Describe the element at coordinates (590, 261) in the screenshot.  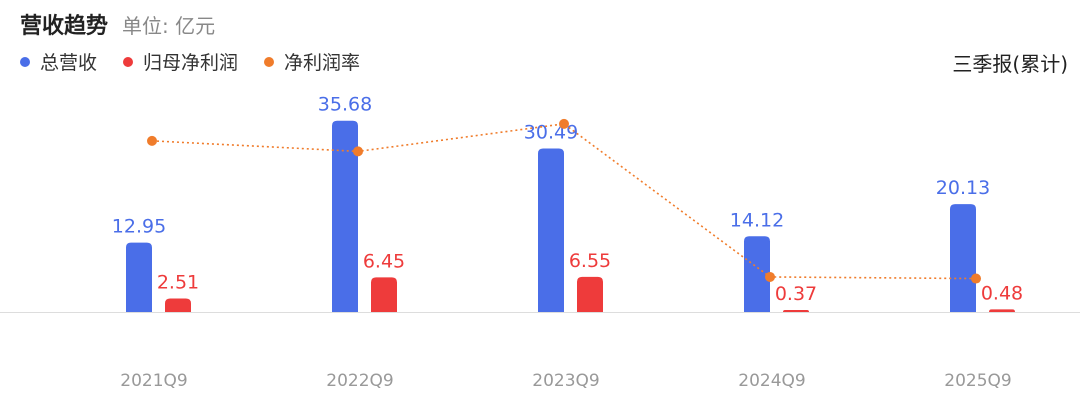
I see `net-profit-value-label: 6.55` at that location.